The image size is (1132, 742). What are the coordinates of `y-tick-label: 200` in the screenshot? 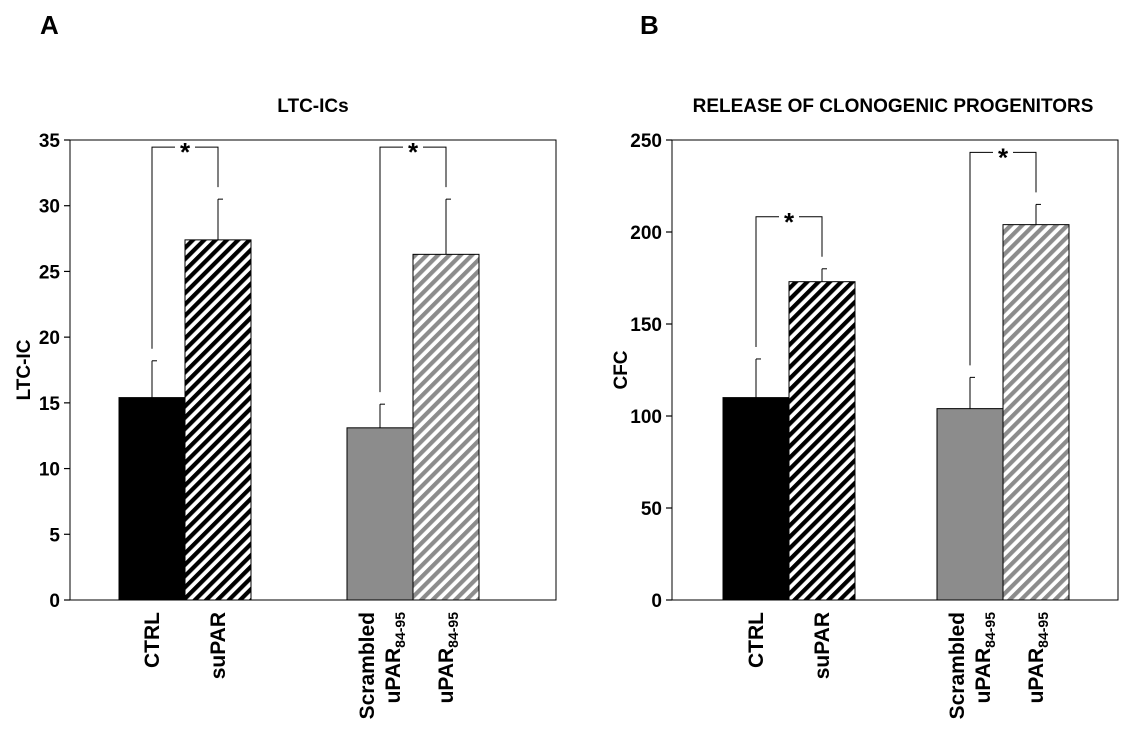 It's located at (646, 233).